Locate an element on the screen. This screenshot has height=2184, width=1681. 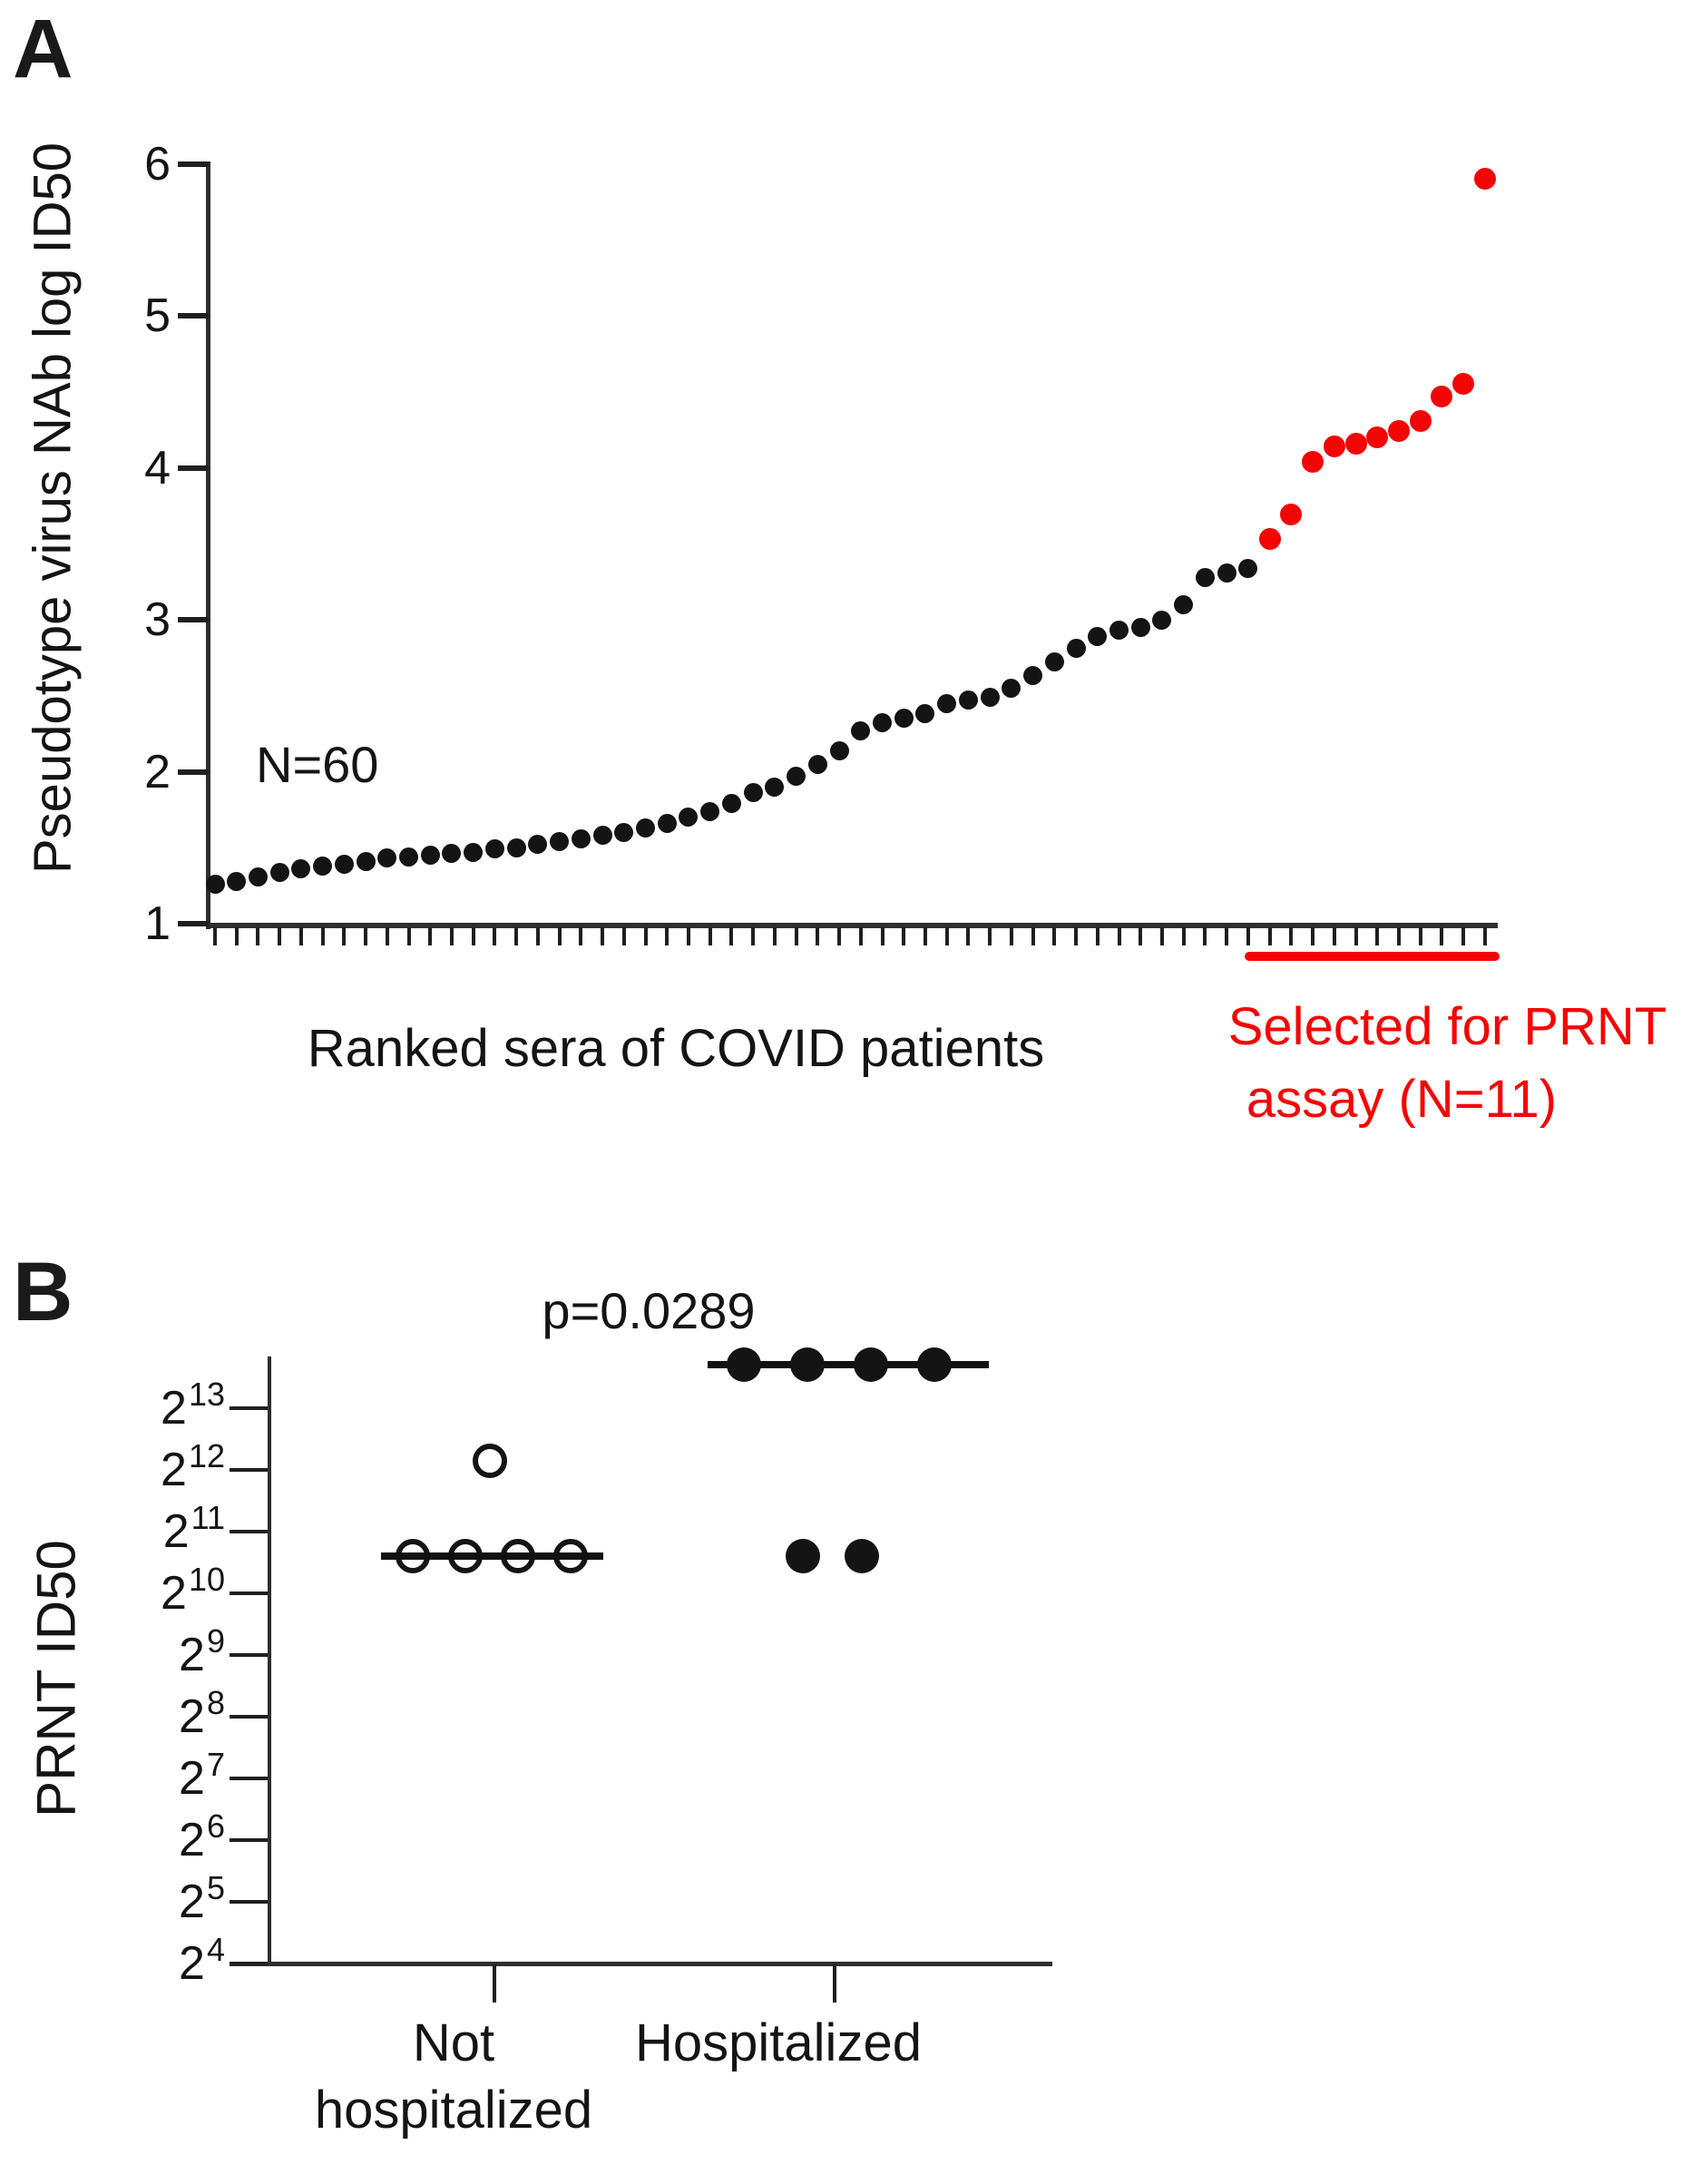
log2-exponent: 5 is located at coordinates (215, 1888).